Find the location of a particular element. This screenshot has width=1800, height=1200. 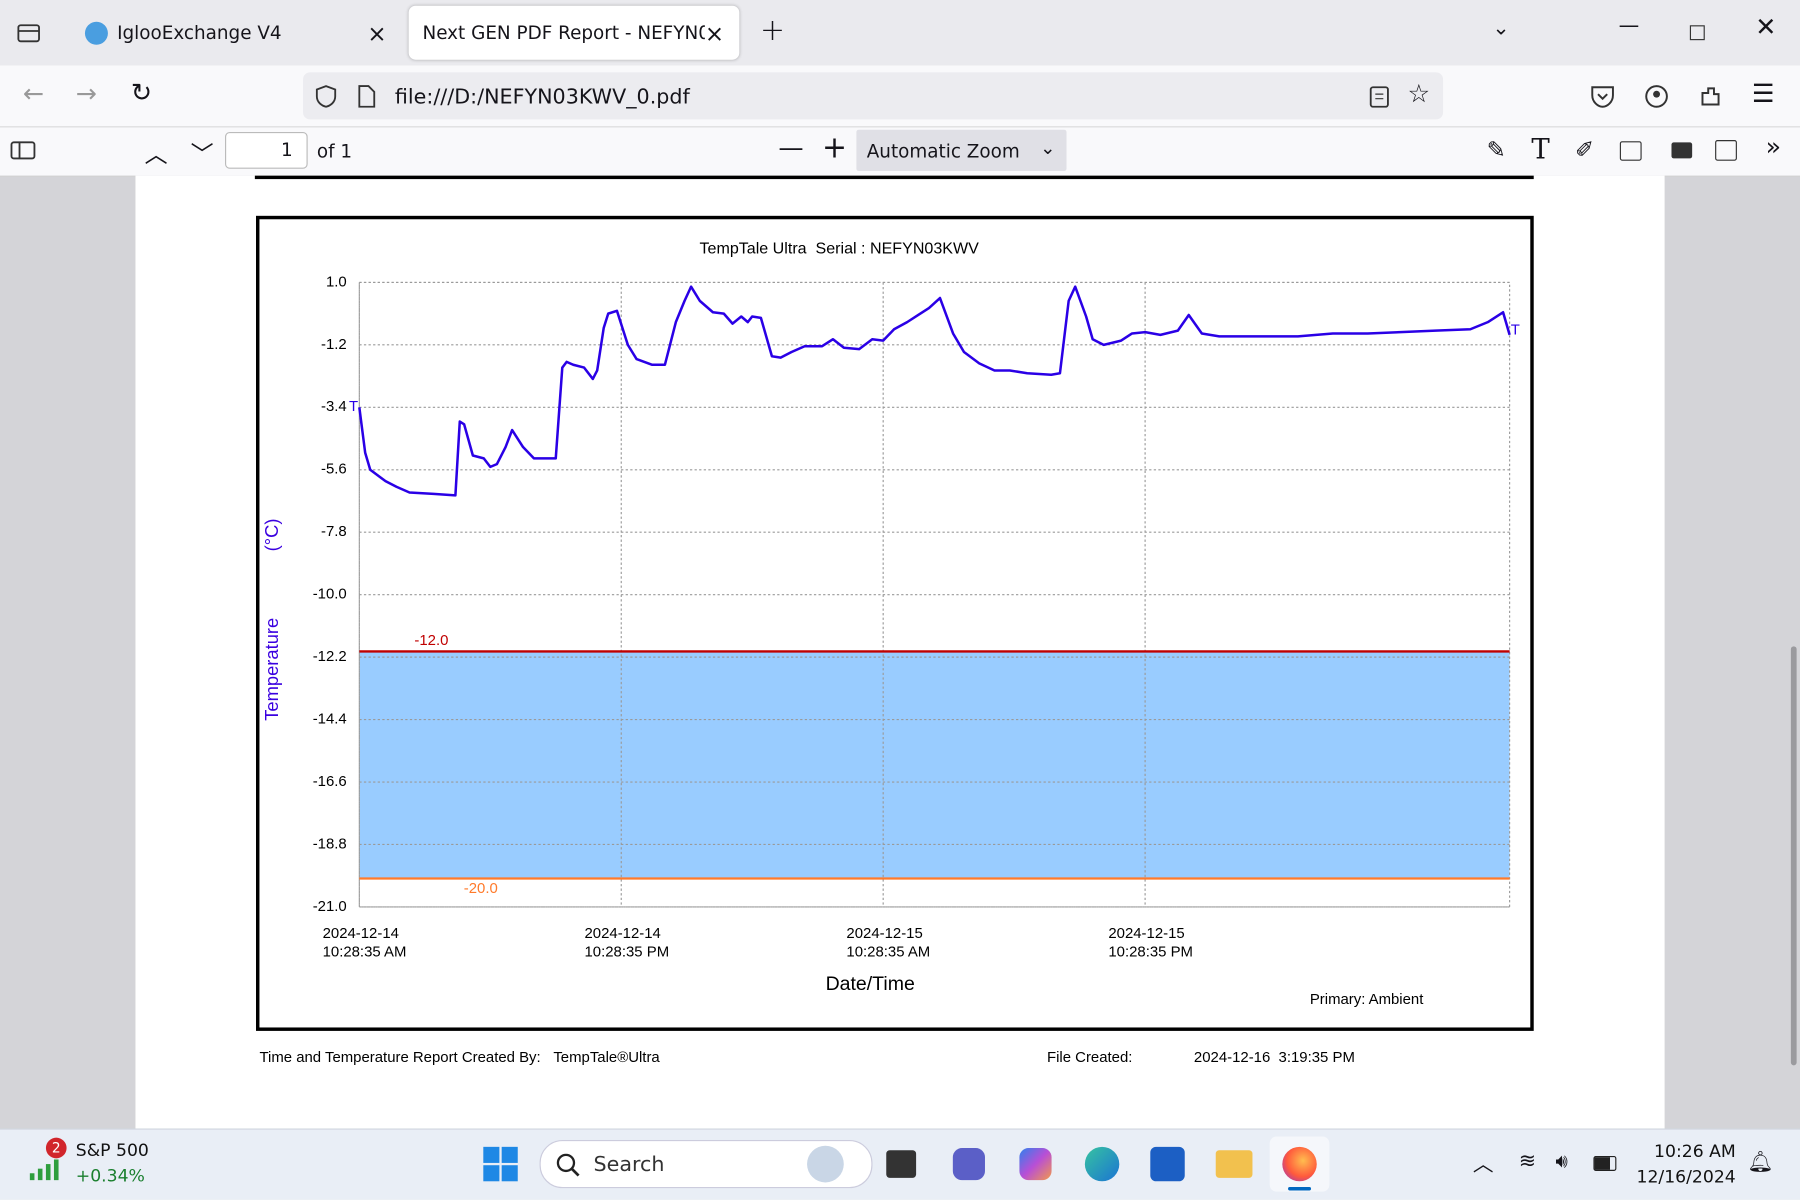

edge-icon is located at coordinates (1102, 1164).